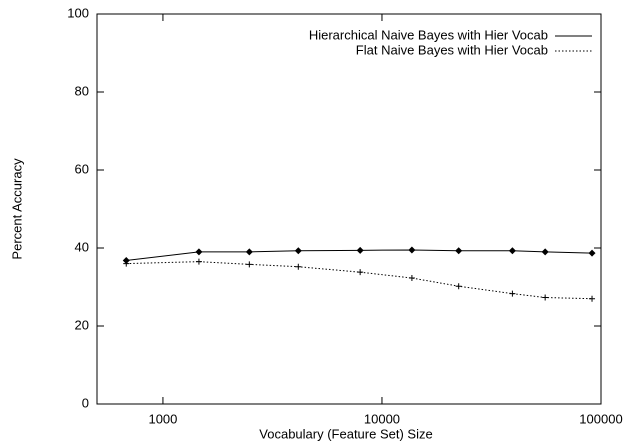  What do you see at coordinates (82, 90) in the screenshot?
I see `y-tick-label: 80` at bounding box center [82, 90].